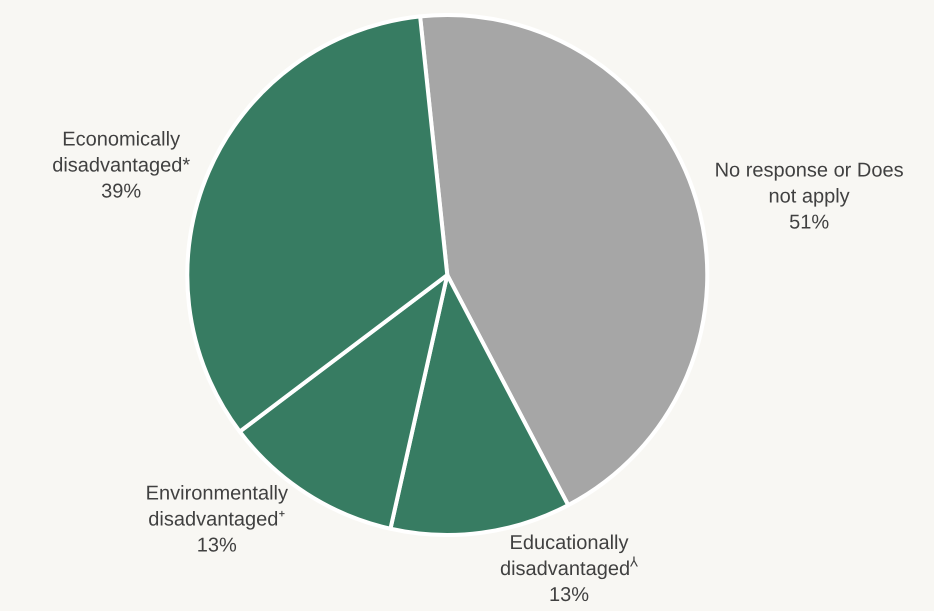 The width and height of the screenshot is (934, 611). I want to click on slice-label: Environmentally disadvantaged⁺, so click(217, 506).